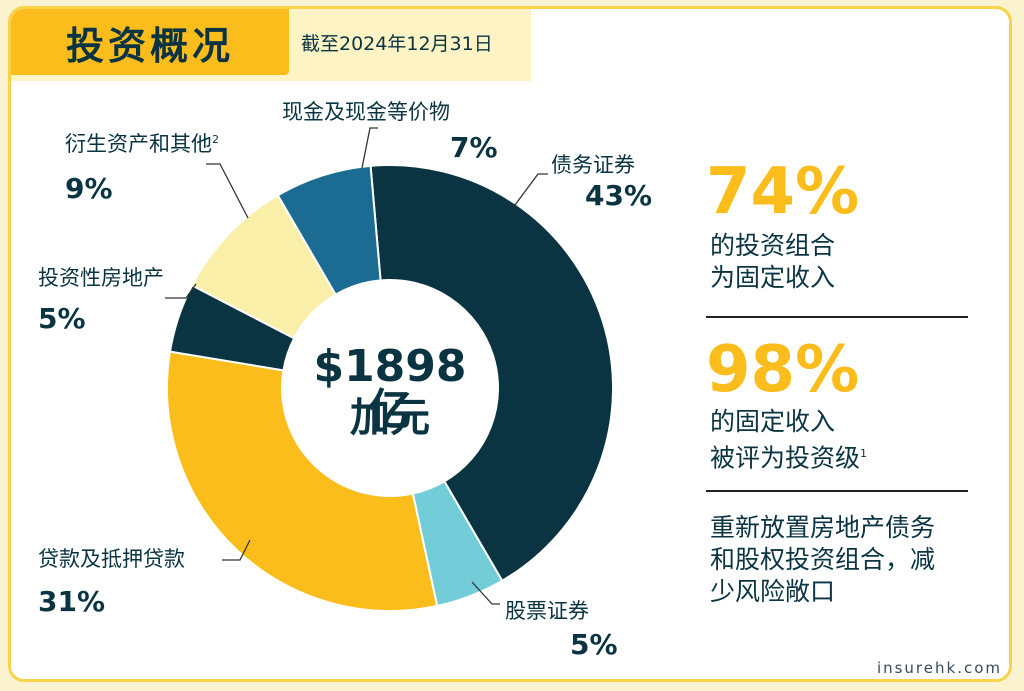 This screenshot has height=691, width=1024. Describe the element at coordinates (62, 318) in the screenshot. I see `pct-investment-property: 5%` at that location.